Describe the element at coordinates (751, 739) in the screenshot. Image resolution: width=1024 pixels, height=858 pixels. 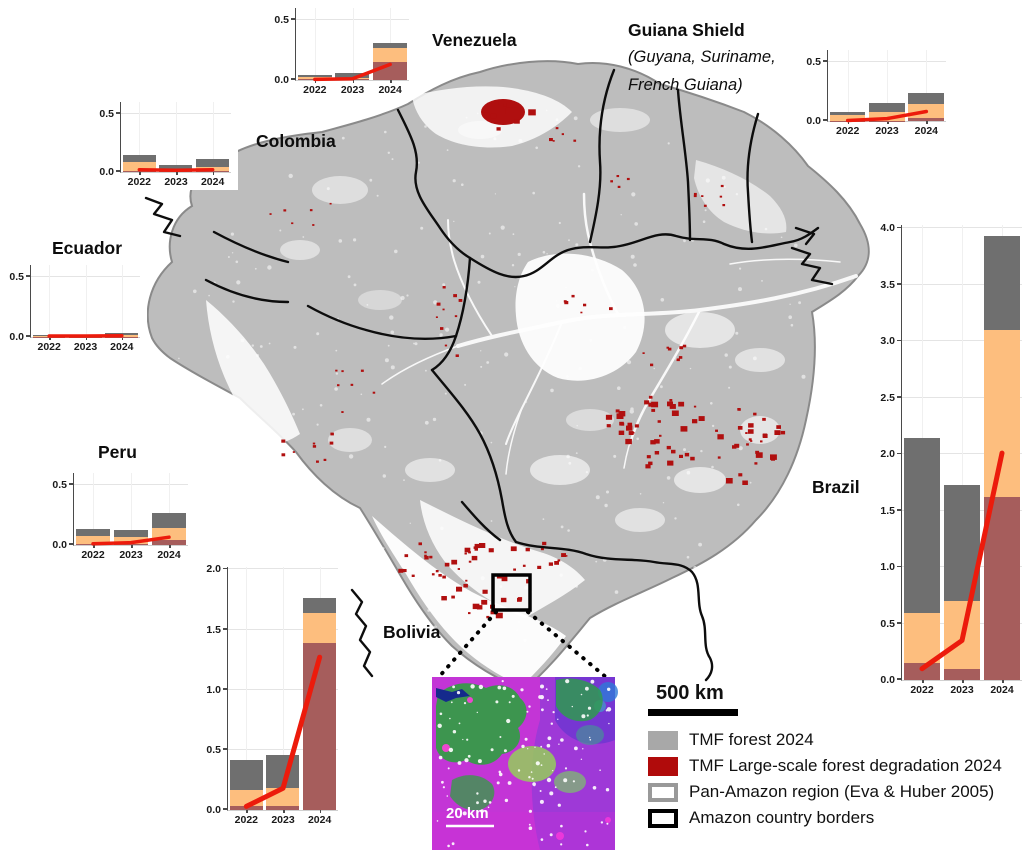
I see `legend-label: TMF forest 2024` at that location.